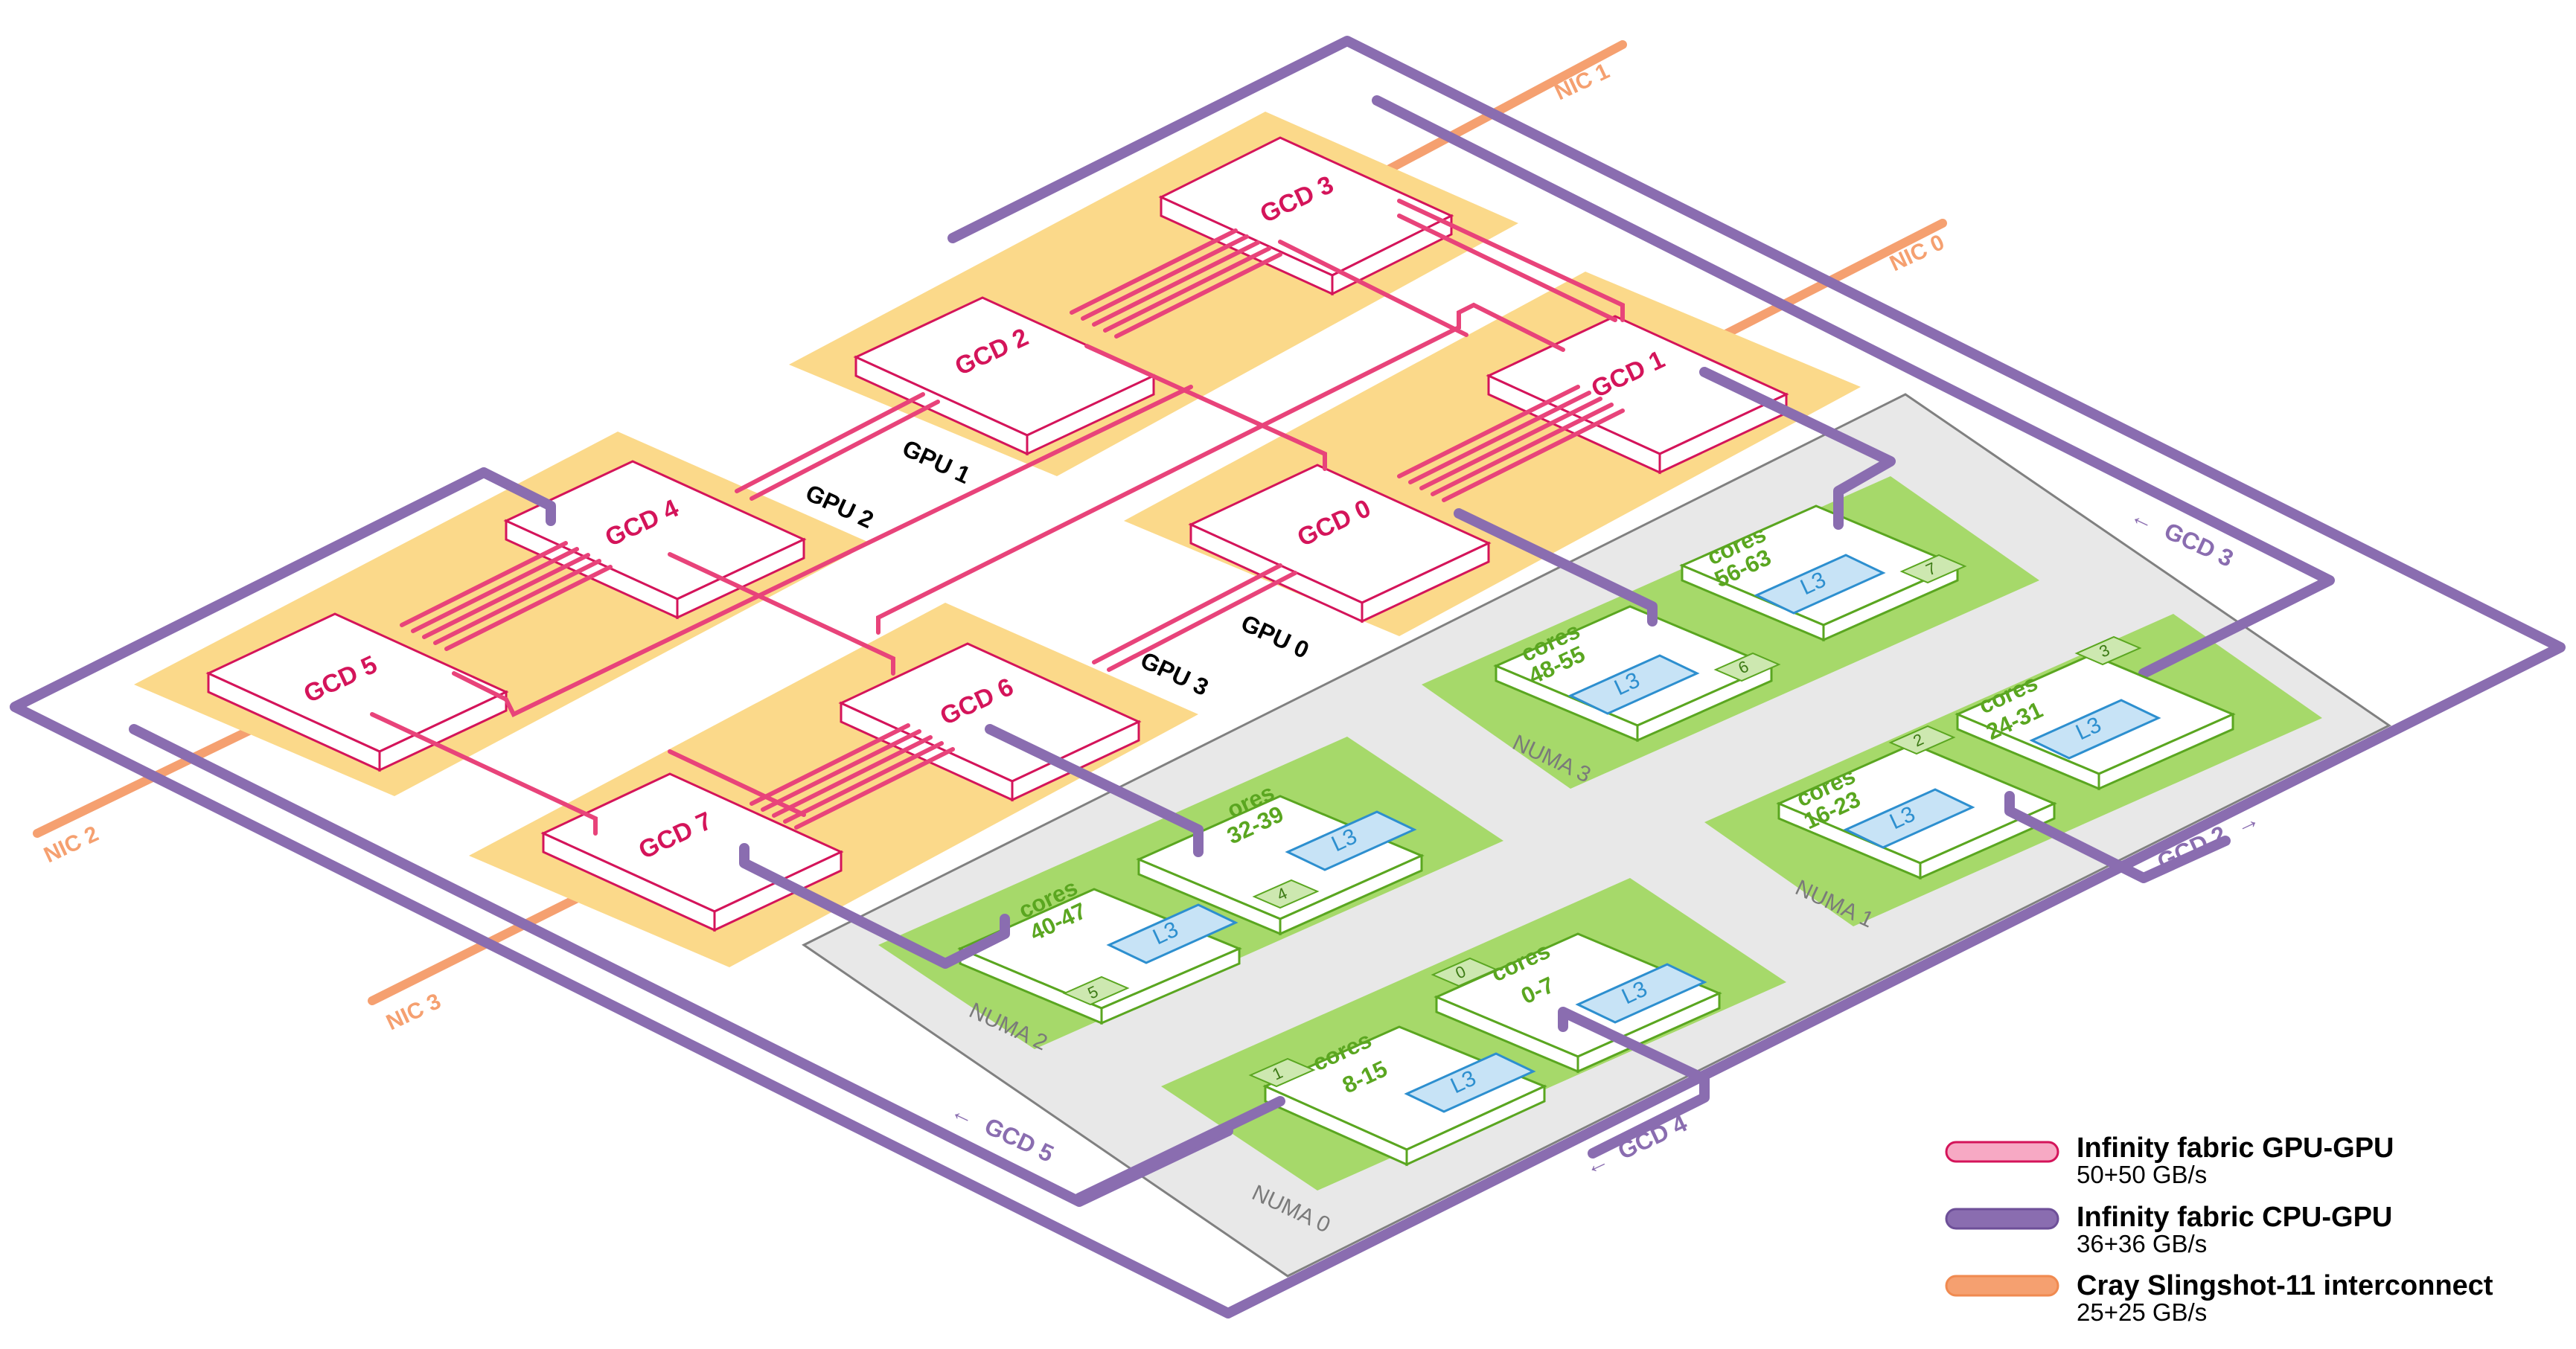 Image resolution: width=2576 pixels, height=1349 pixels. What do you see at coordinates (1187, 613) in the screenshot?
I see `link-gcd0-gcd6` at bounding box center [1187, 613].